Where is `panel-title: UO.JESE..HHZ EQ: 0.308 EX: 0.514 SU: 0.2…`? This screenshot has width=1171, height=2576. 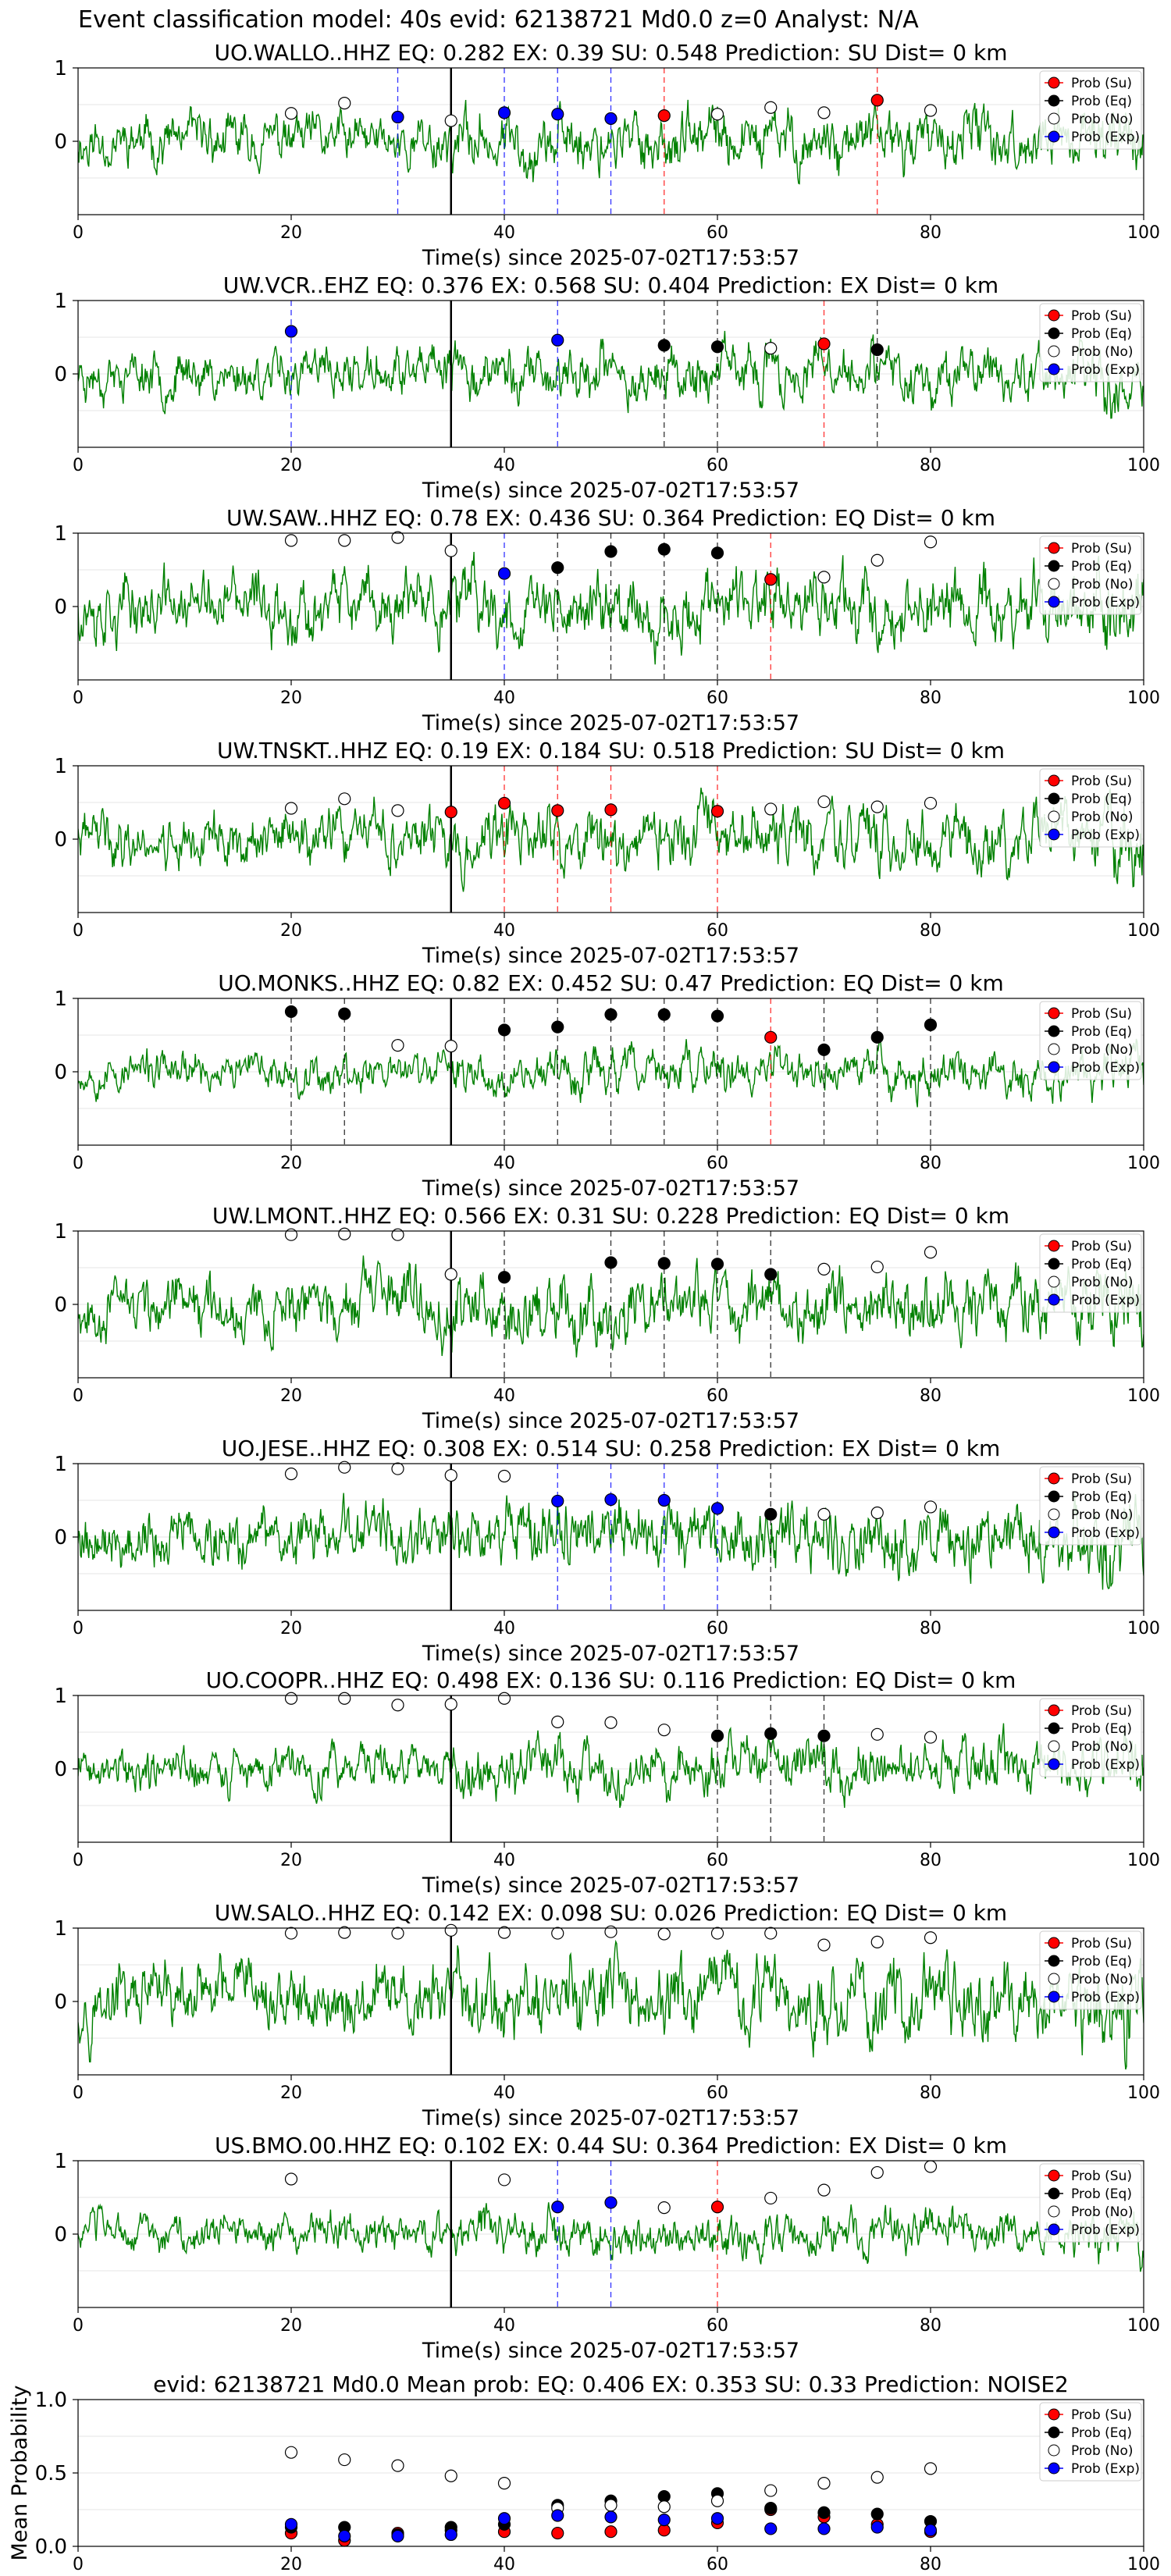
panel-title: UO.JESE..HHZ EQ: 0.308 EX: 0.514 SU: 0.2… is located at coordinates (611, 1448).